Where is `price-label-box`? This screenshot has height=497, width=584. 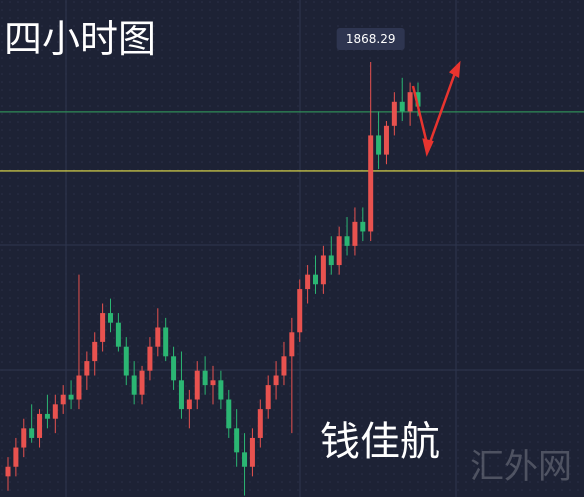
price-label-box is located at coordinates (370, 38).